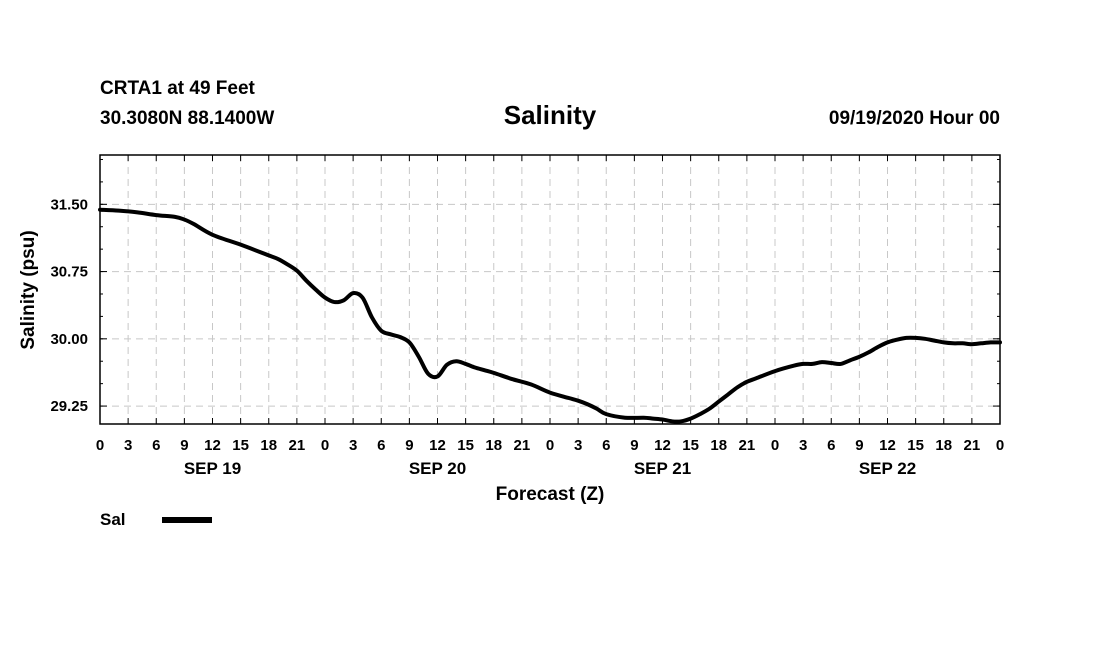 This screenshot has height=650, width=1100. What do you see at coordinates (887, 468) in the screenshot?
I see `date-label: SEP 22` at bounding box center [887, 468].